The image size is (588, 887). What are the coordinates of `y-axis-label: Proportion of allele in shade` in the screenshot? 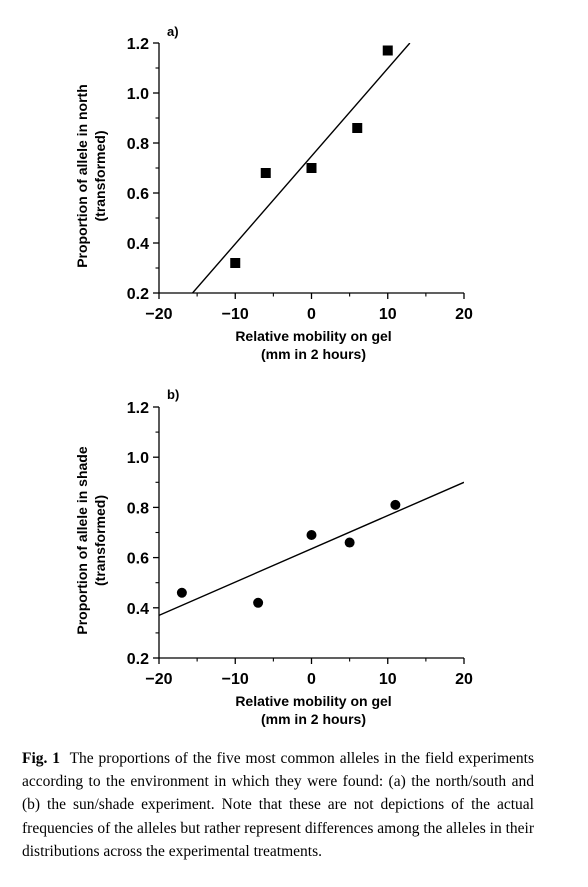 It's located at (82, 540).